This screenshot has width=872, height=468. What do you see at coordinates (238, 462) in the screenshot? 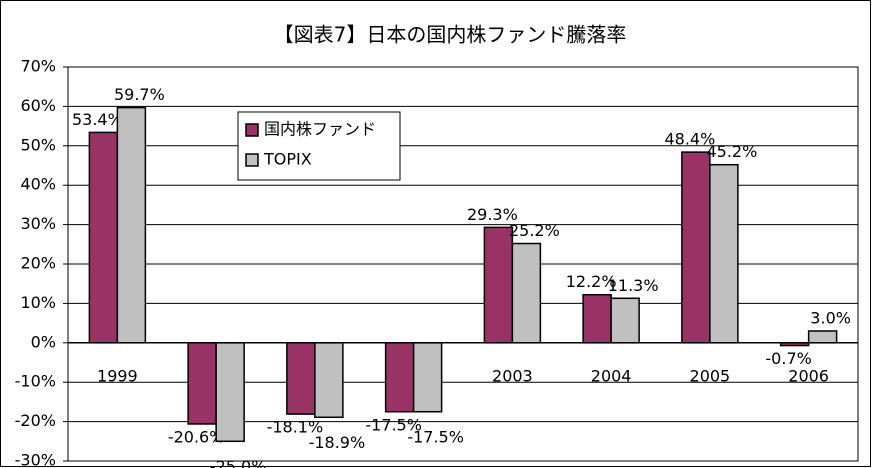
I see `data-label: -25.0%` at bounding box center [238, 462].